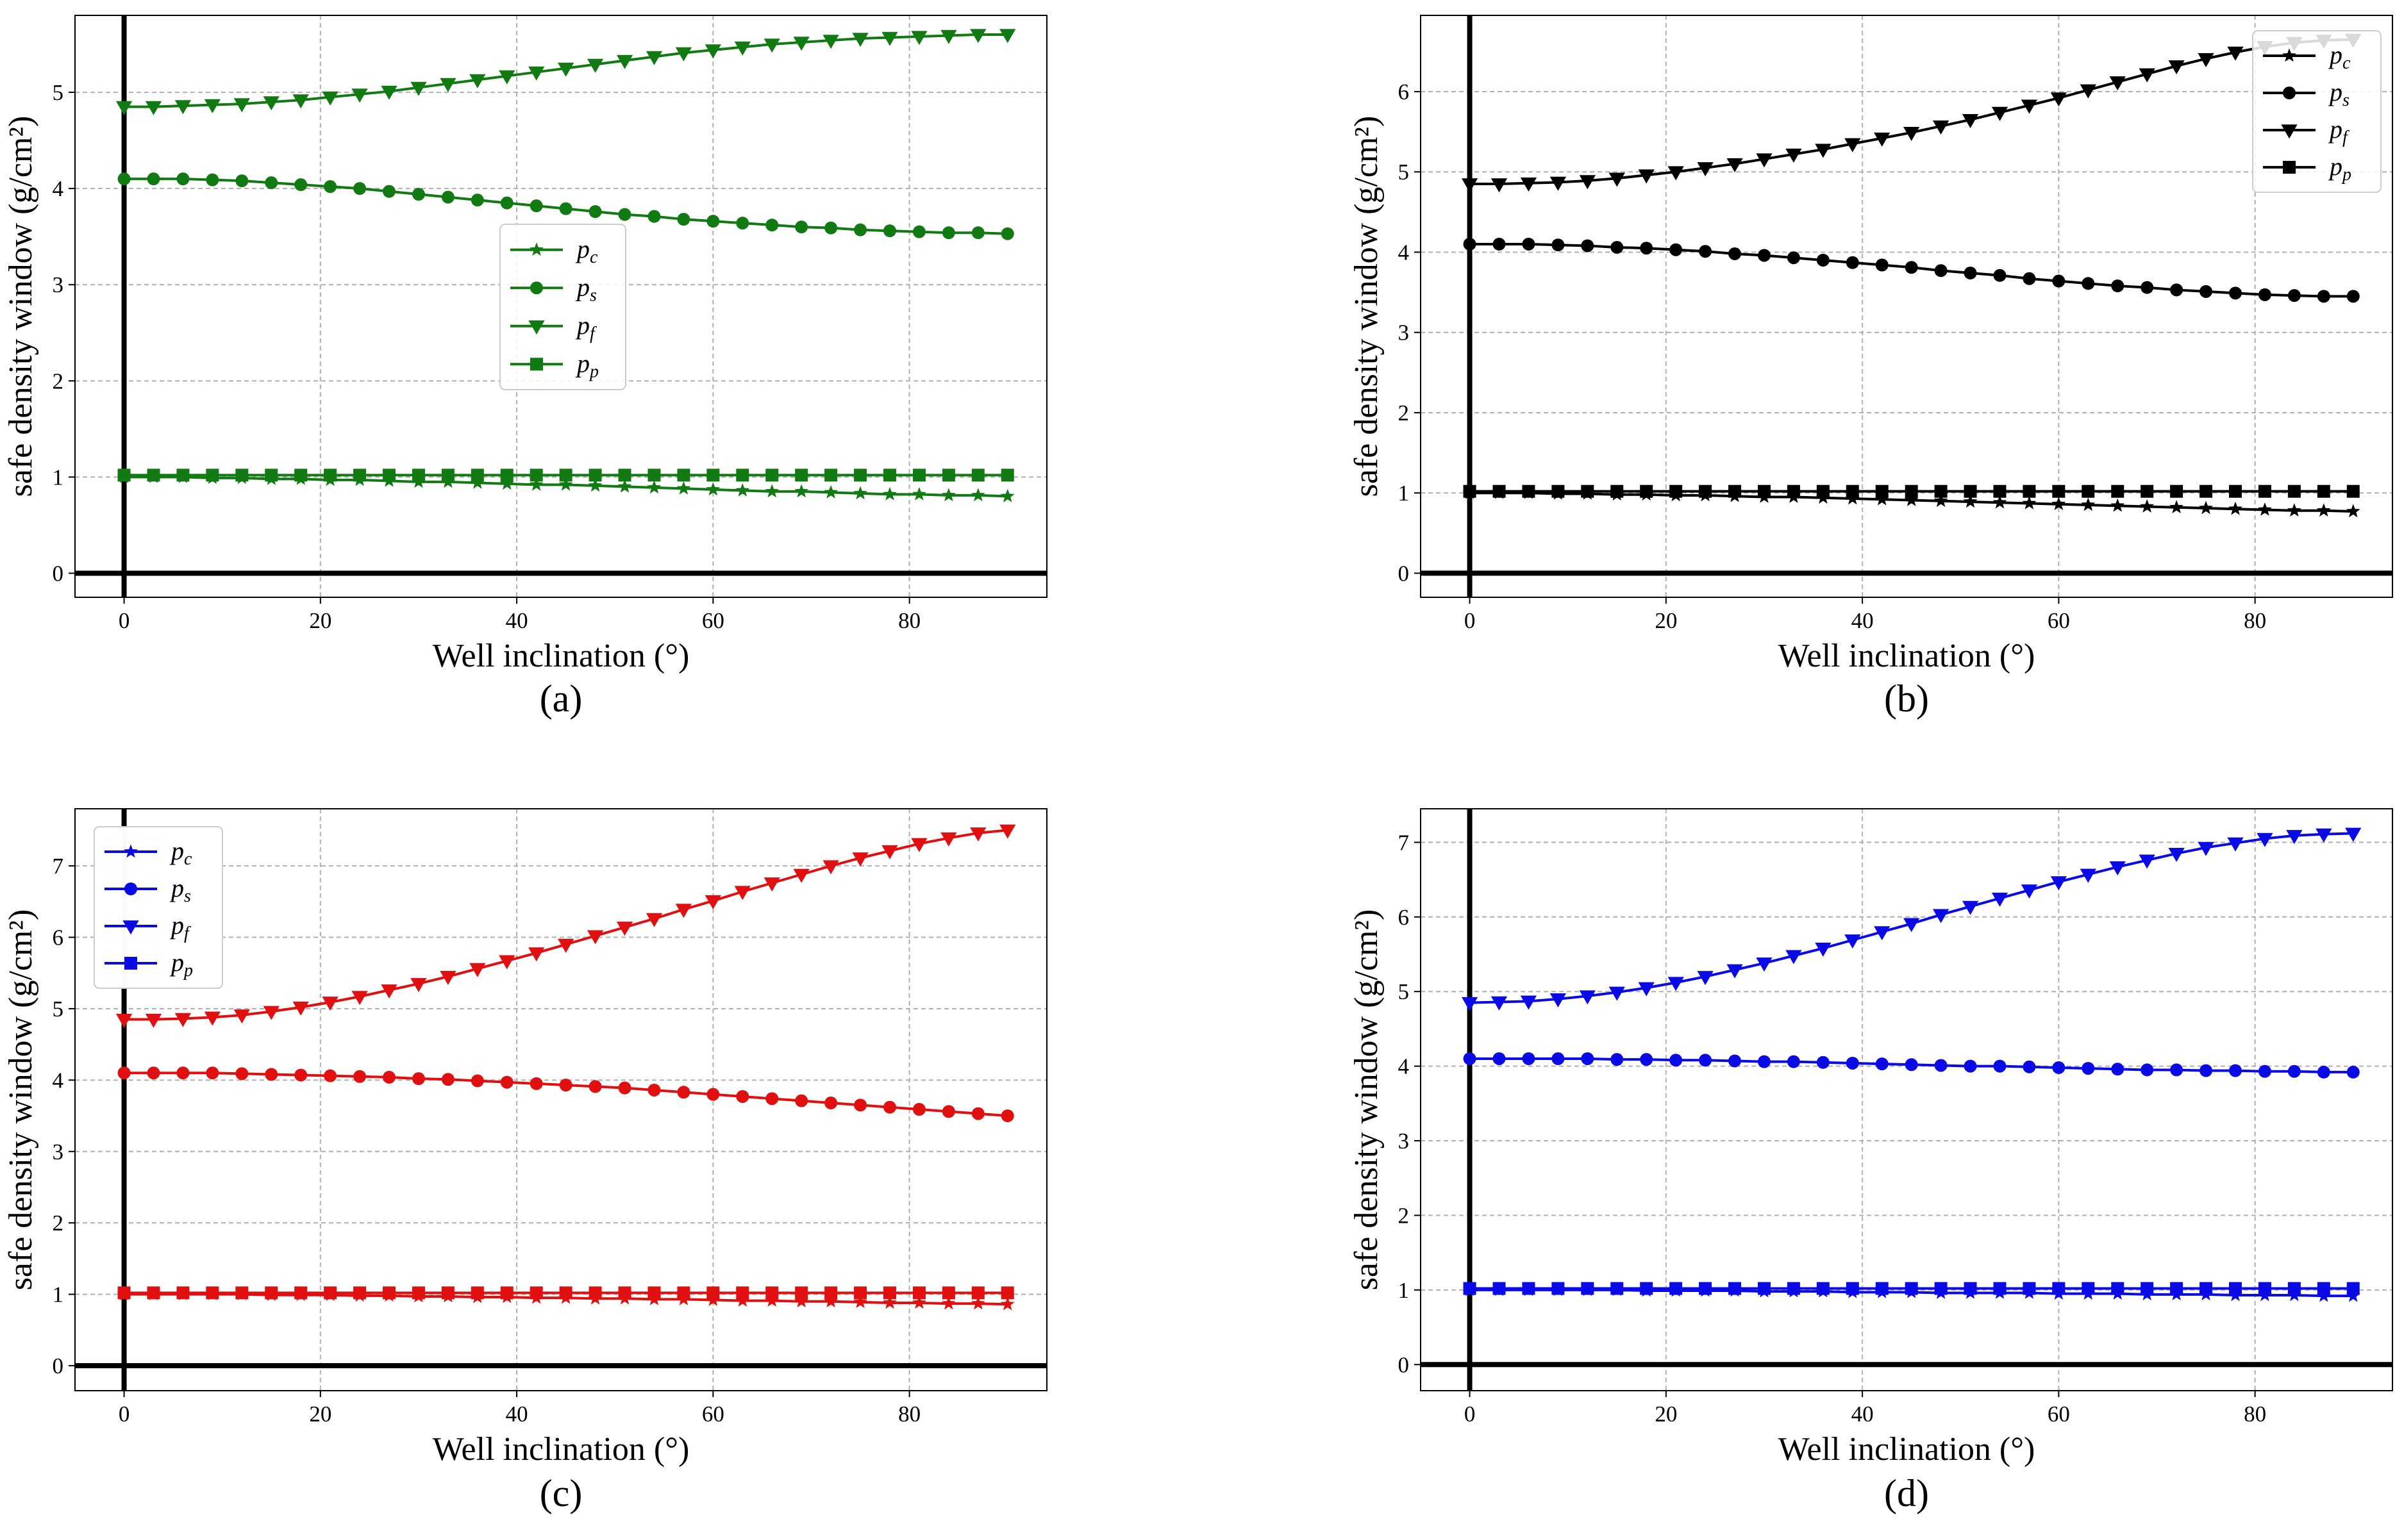 The image size is (2404, 1540). What do you see at coordinates (1404, 1141) in the screenshot?
I see `y-tick-label: 3` at bounding box center [1404, 1141].